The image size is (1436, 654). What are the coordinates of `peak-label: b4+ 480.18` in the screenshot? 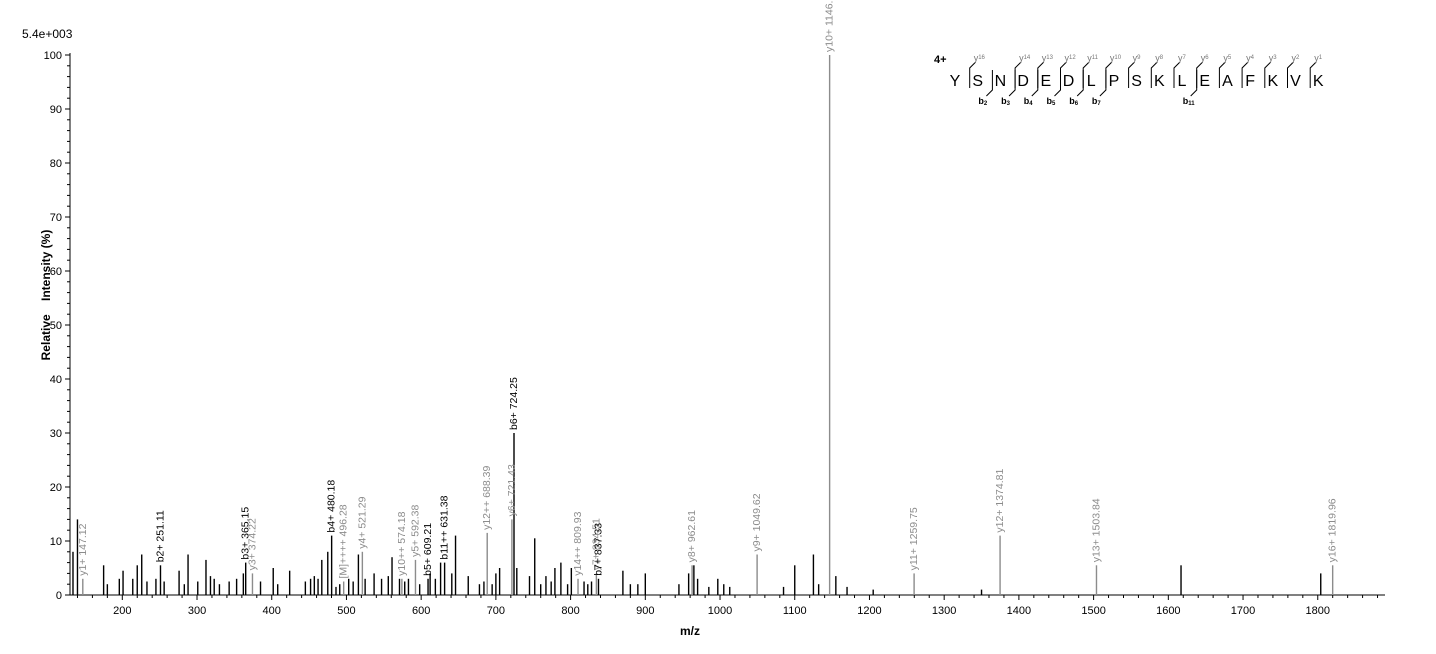 It's located at (332, 506).